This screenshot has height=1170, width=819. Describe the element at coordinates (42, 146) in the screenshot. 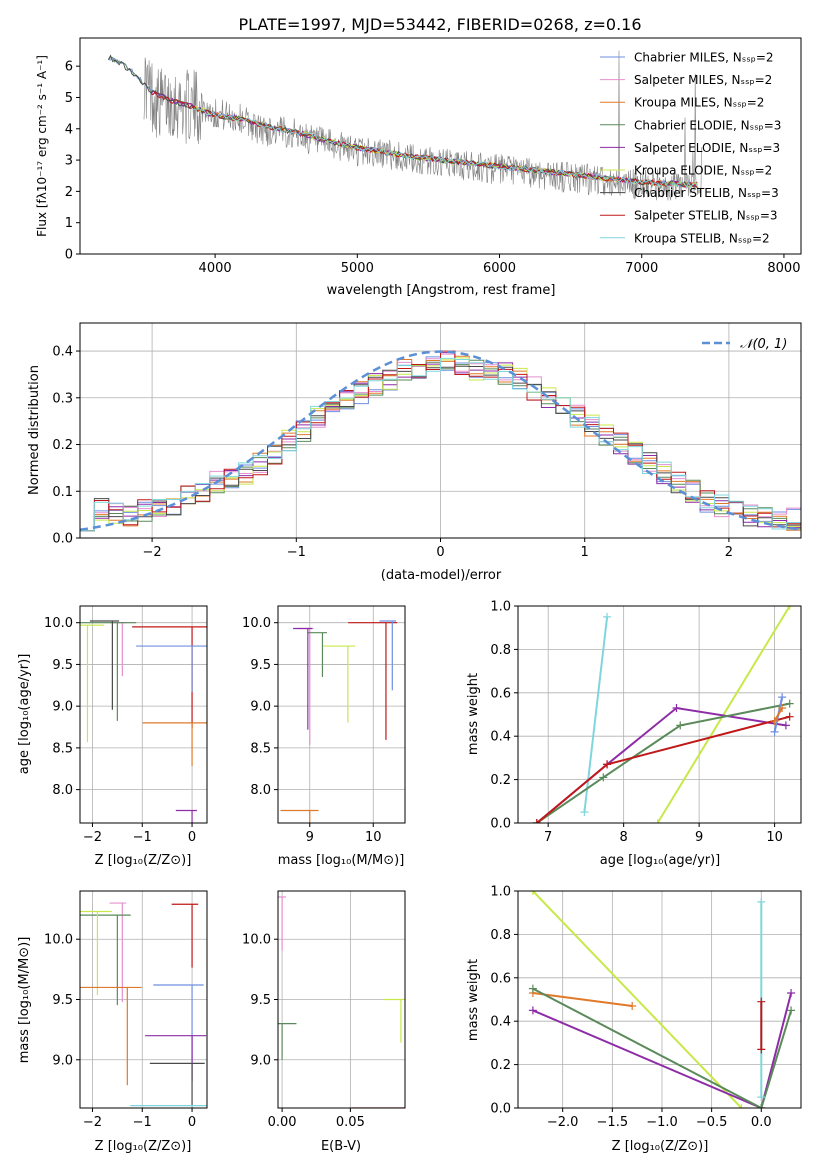

I see `spectrum-ylabel: Flux [fλ10⁻¹⁷ erg cm⁻² s⁻¹ A⁻¹]` at that location.